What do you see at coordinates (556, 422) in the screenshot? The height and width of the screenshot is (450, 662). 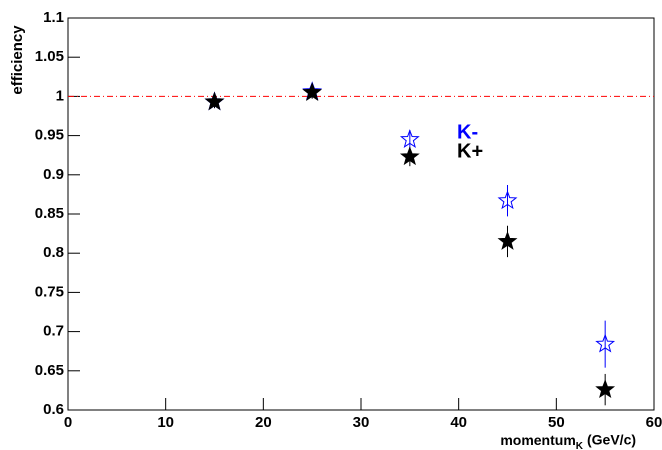 I see `x-tick-label: 50` at bounding box center [556, 422].